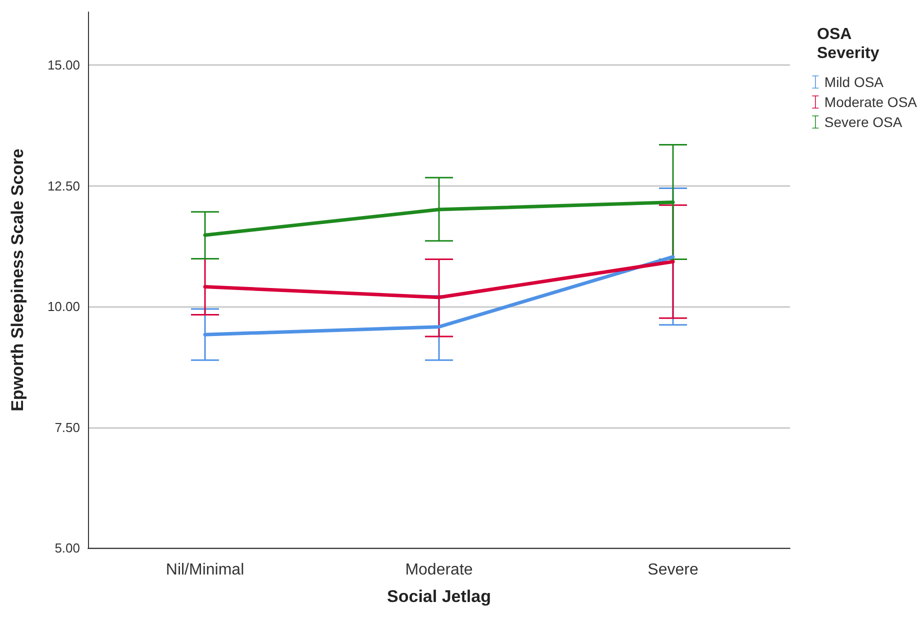 The image size is (924, 620). I want to click on y-tick-label: 10.00, so click(63, 306).